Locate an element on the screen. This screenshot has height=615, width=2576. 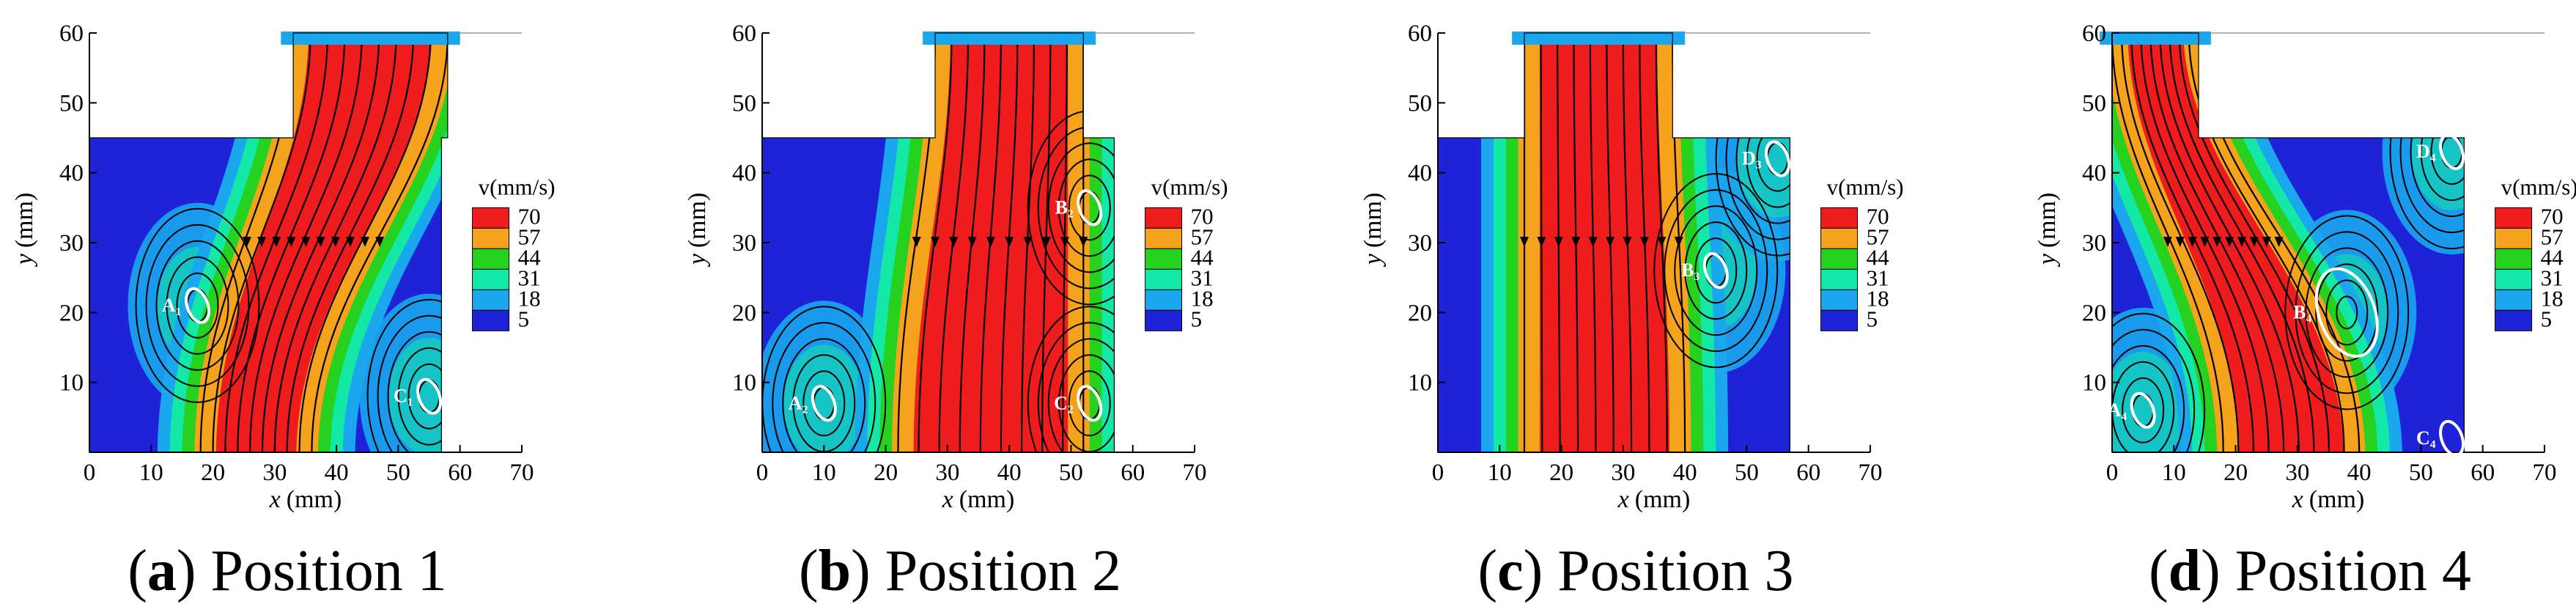
colorbar-label: 44 is located at coordinates (530, 257).